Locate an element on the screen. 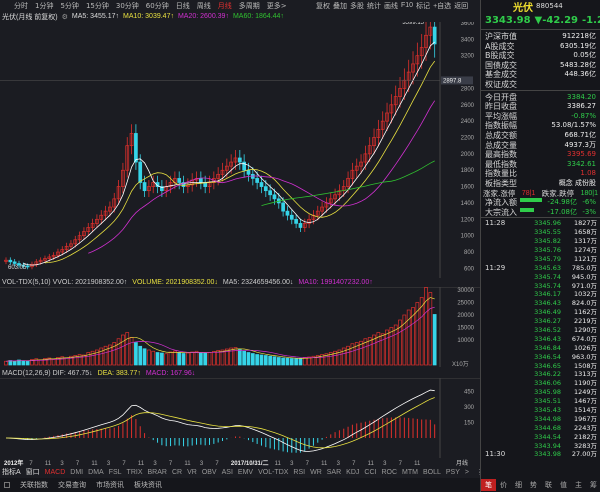  bottom-tab-1: 交易查询 is located at coordinates (72, 485).